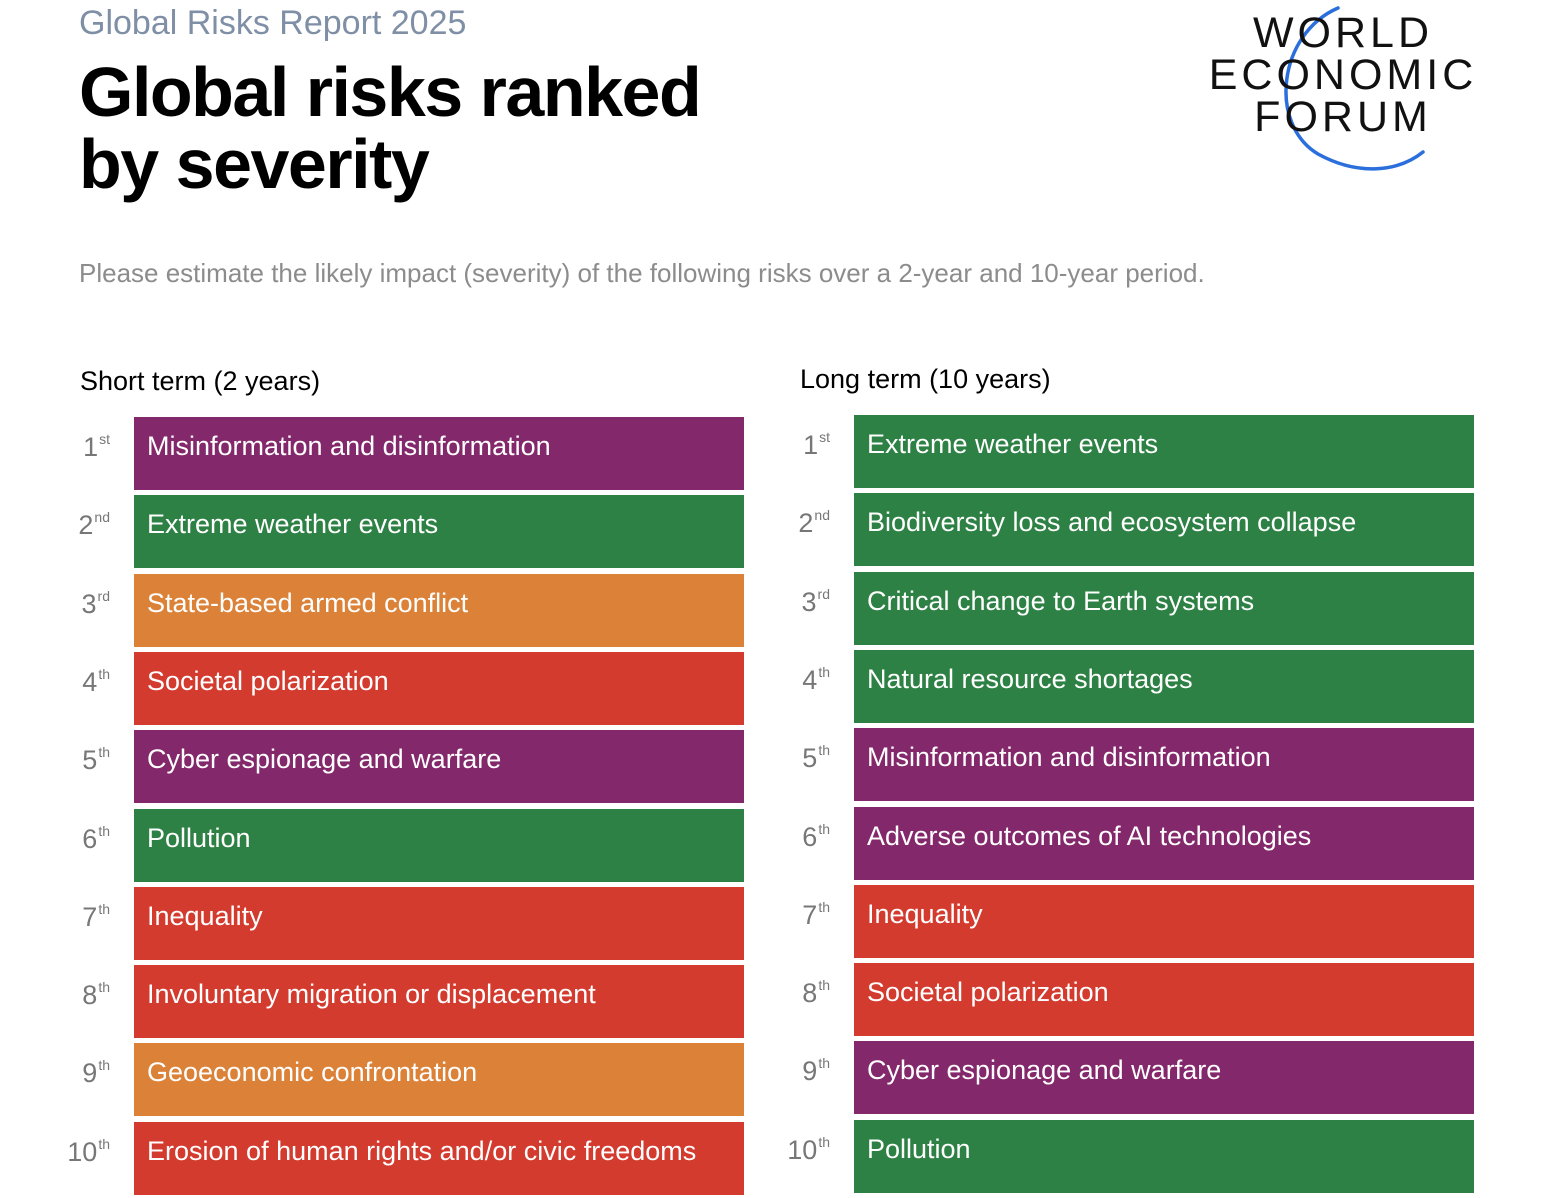 The width and height of the screenshot is (1556, 1198). Describe the element at coordinates (1343, 33) in the screenshot. I see `logo-text-world: WORLD` at that location.